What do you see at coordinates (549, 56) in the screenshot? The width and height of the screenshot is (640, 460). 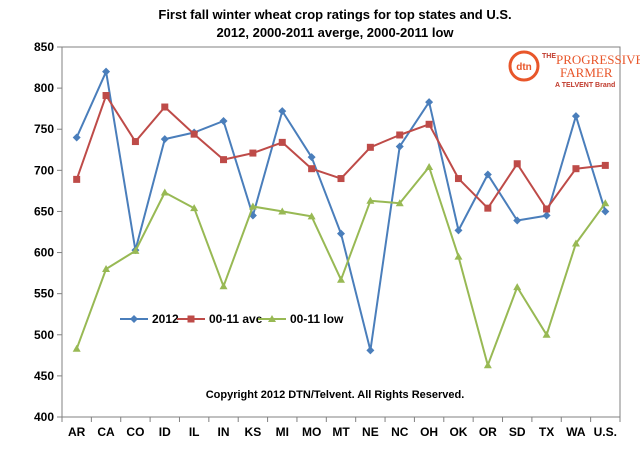 I see `logo-the: THE` at bounding box center [549, 56].